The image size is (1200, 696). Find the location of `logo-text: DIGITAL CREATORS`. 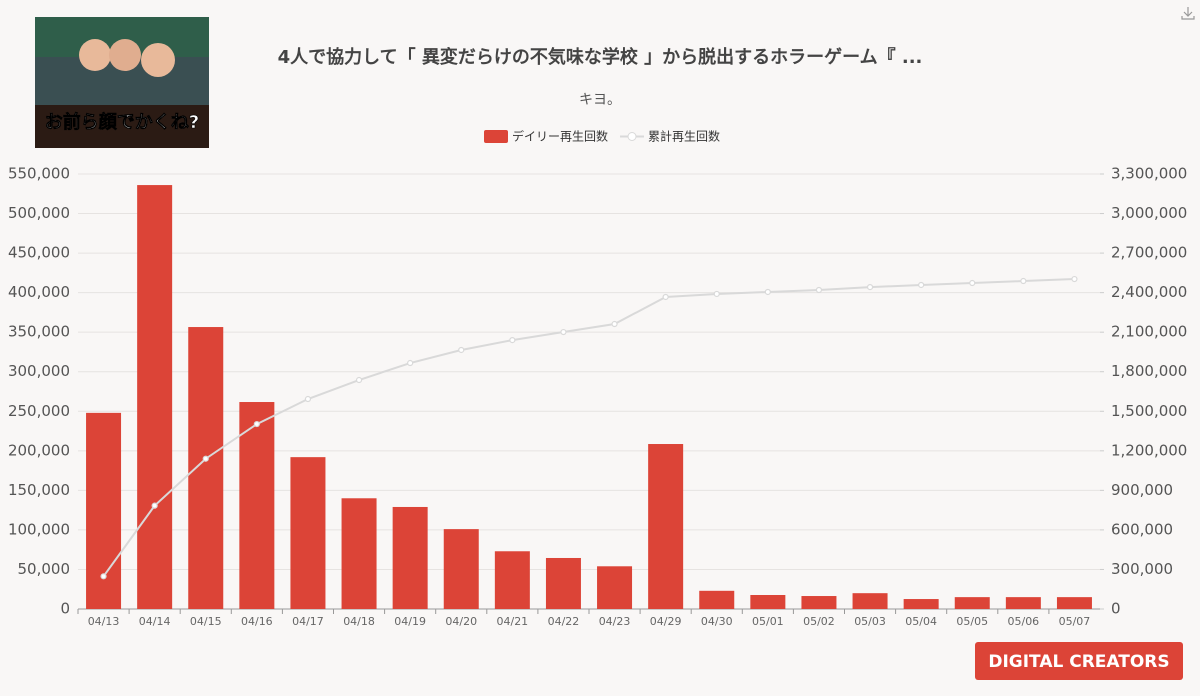

logo-text: DIGITAL CREATORS is located at coordinates (1078, 662).